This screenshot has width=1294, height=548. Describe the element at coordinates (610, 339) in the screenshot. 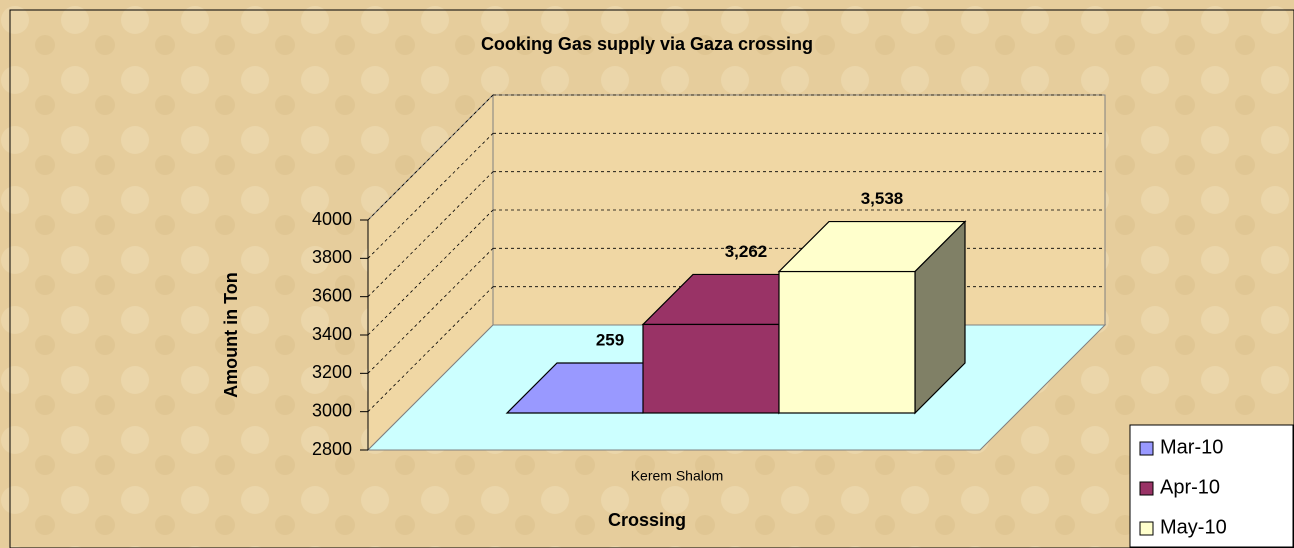

I see `data-label: 259` at that location.